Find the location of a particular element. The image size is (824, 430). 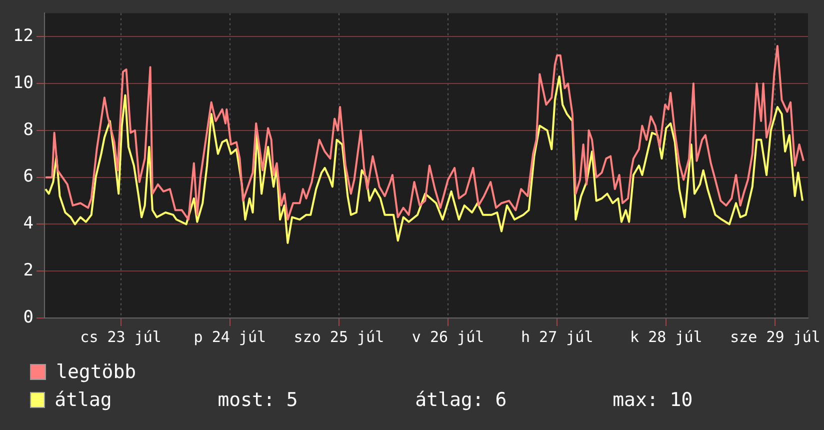

legend-label: átlag is located at coordinates (83, 400).